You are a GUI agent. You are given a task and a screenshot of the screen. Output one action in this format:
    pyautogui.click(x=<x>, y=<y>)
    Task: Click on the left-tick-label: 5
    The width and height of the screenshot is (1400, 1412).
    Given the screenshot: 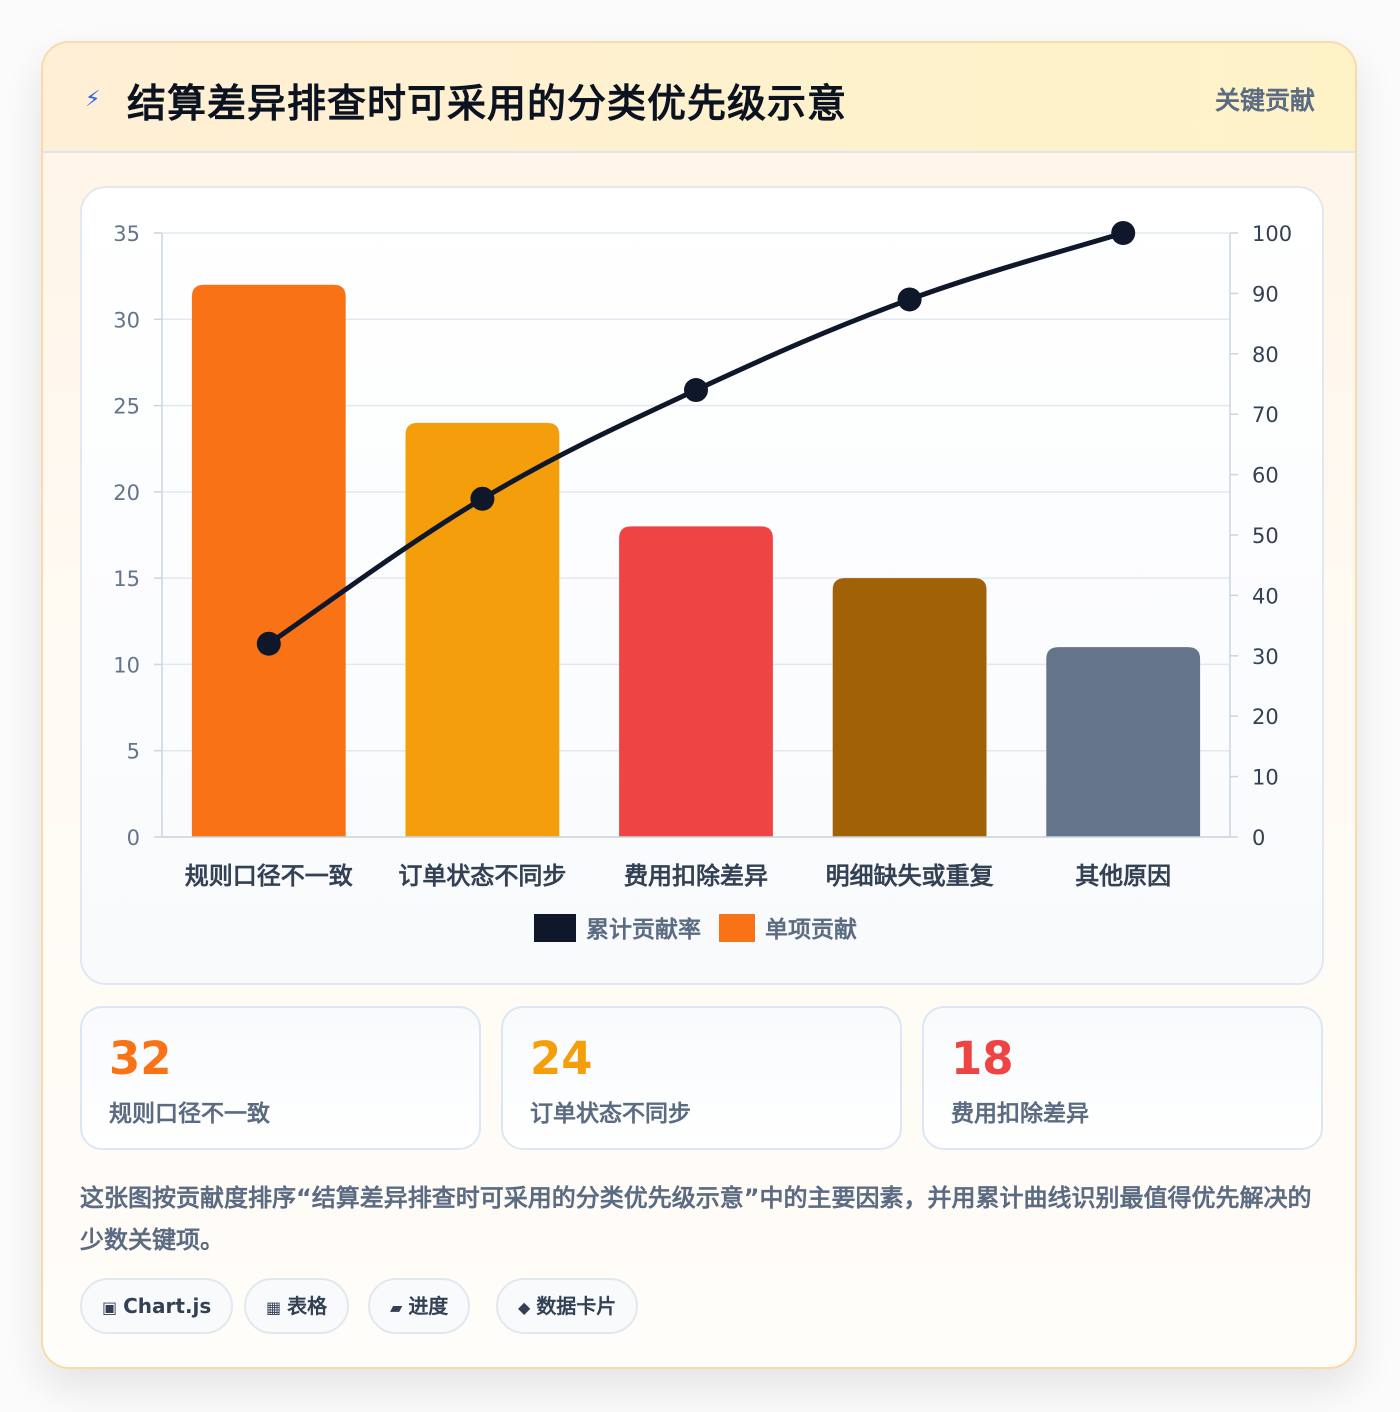 What is the action you would take?
    pyautogui.click(x=133, y=752)
    